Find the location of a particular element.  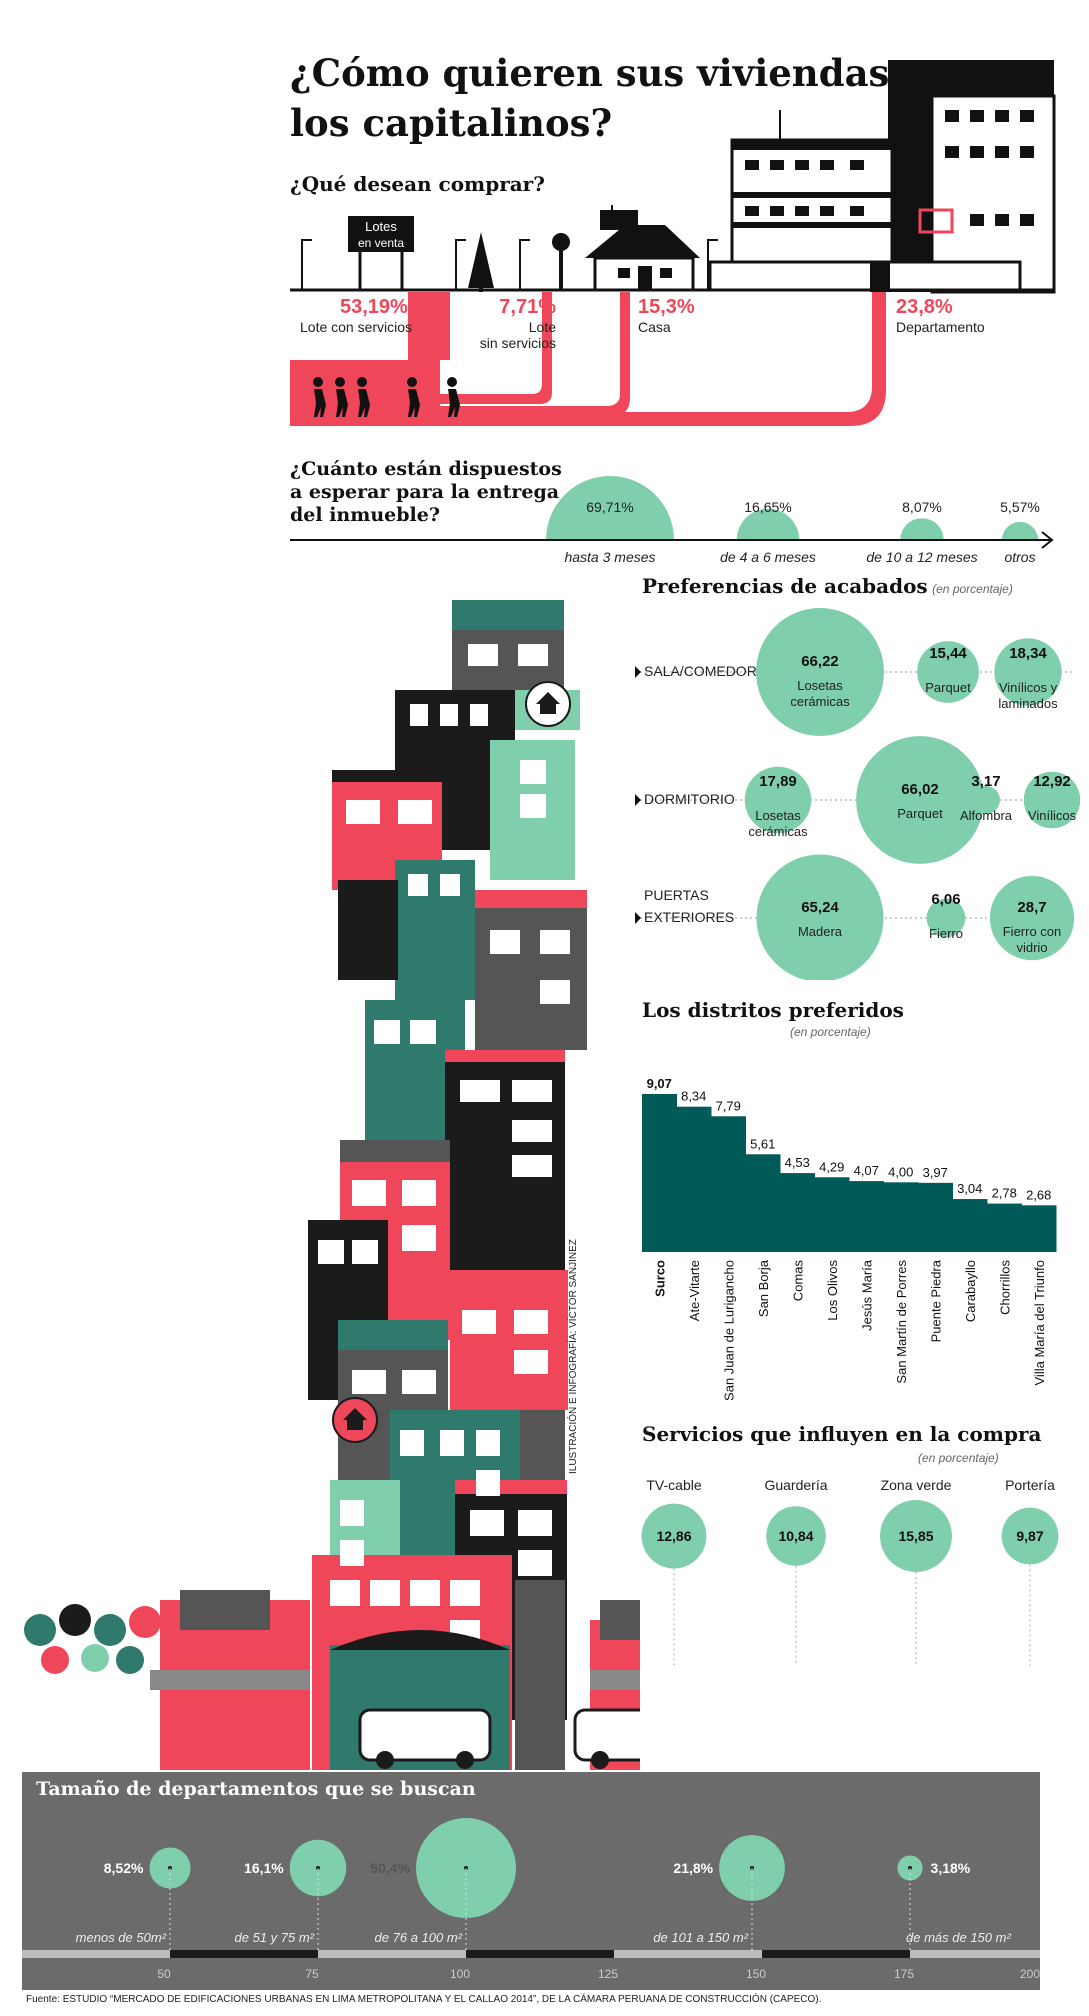

wait-bubble is located at coordinates (610, 508).